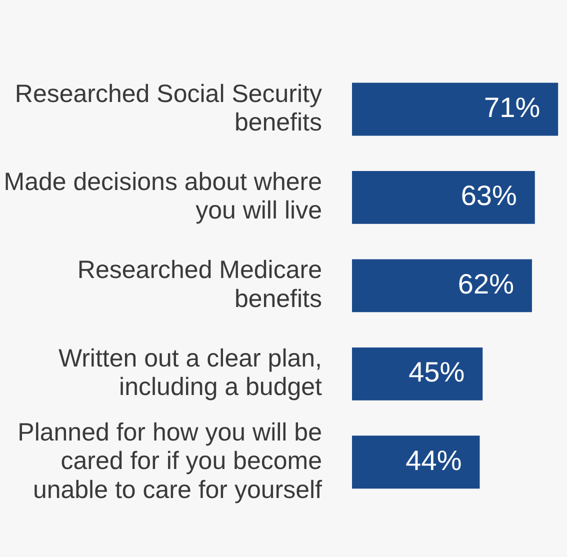  What do you see at coordinates (512, 107) in the screenshot?
I see `data-label: 71%` at bounding box center [512, 107].